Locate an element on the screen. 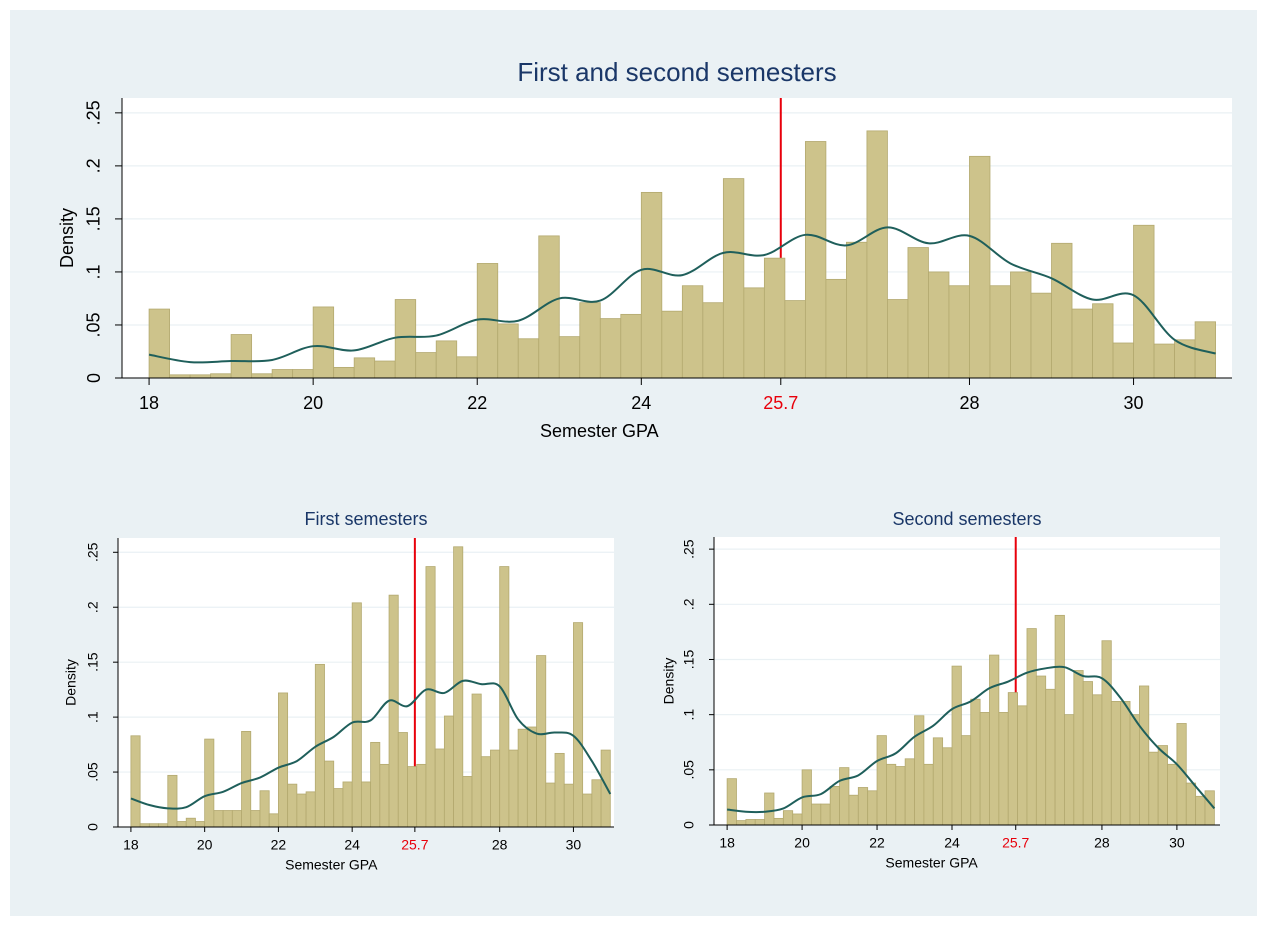 Image resolution: width=1267 pixels, height=926 pixels. x-tick-label: 20 is located at coordinates (313, 403).